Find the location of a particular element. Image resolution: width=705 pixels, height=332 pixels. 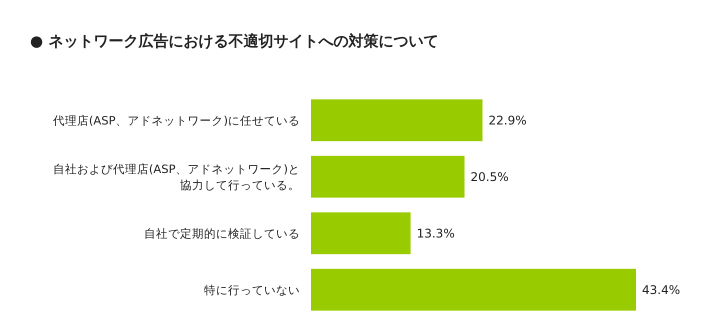

data-label: 13.3% is located at coordinates (435, 233).